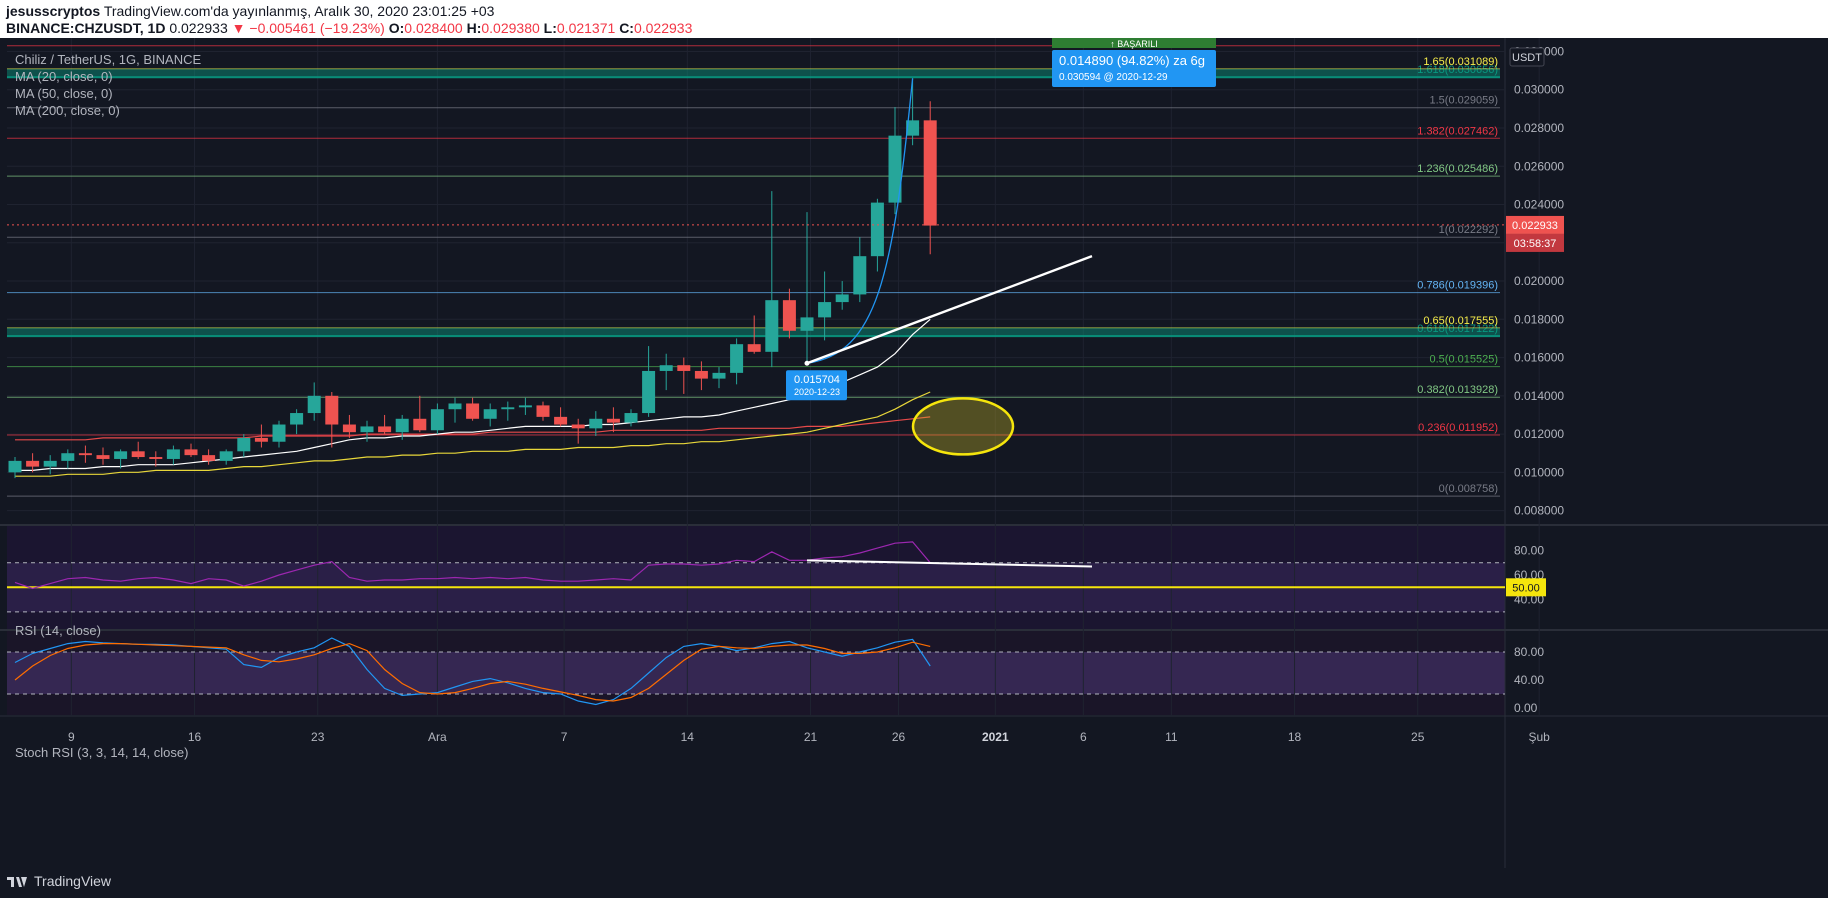 This screenshot has width=1828, height=898. I want to click on time-tick: Şub, so click(1539, 737).